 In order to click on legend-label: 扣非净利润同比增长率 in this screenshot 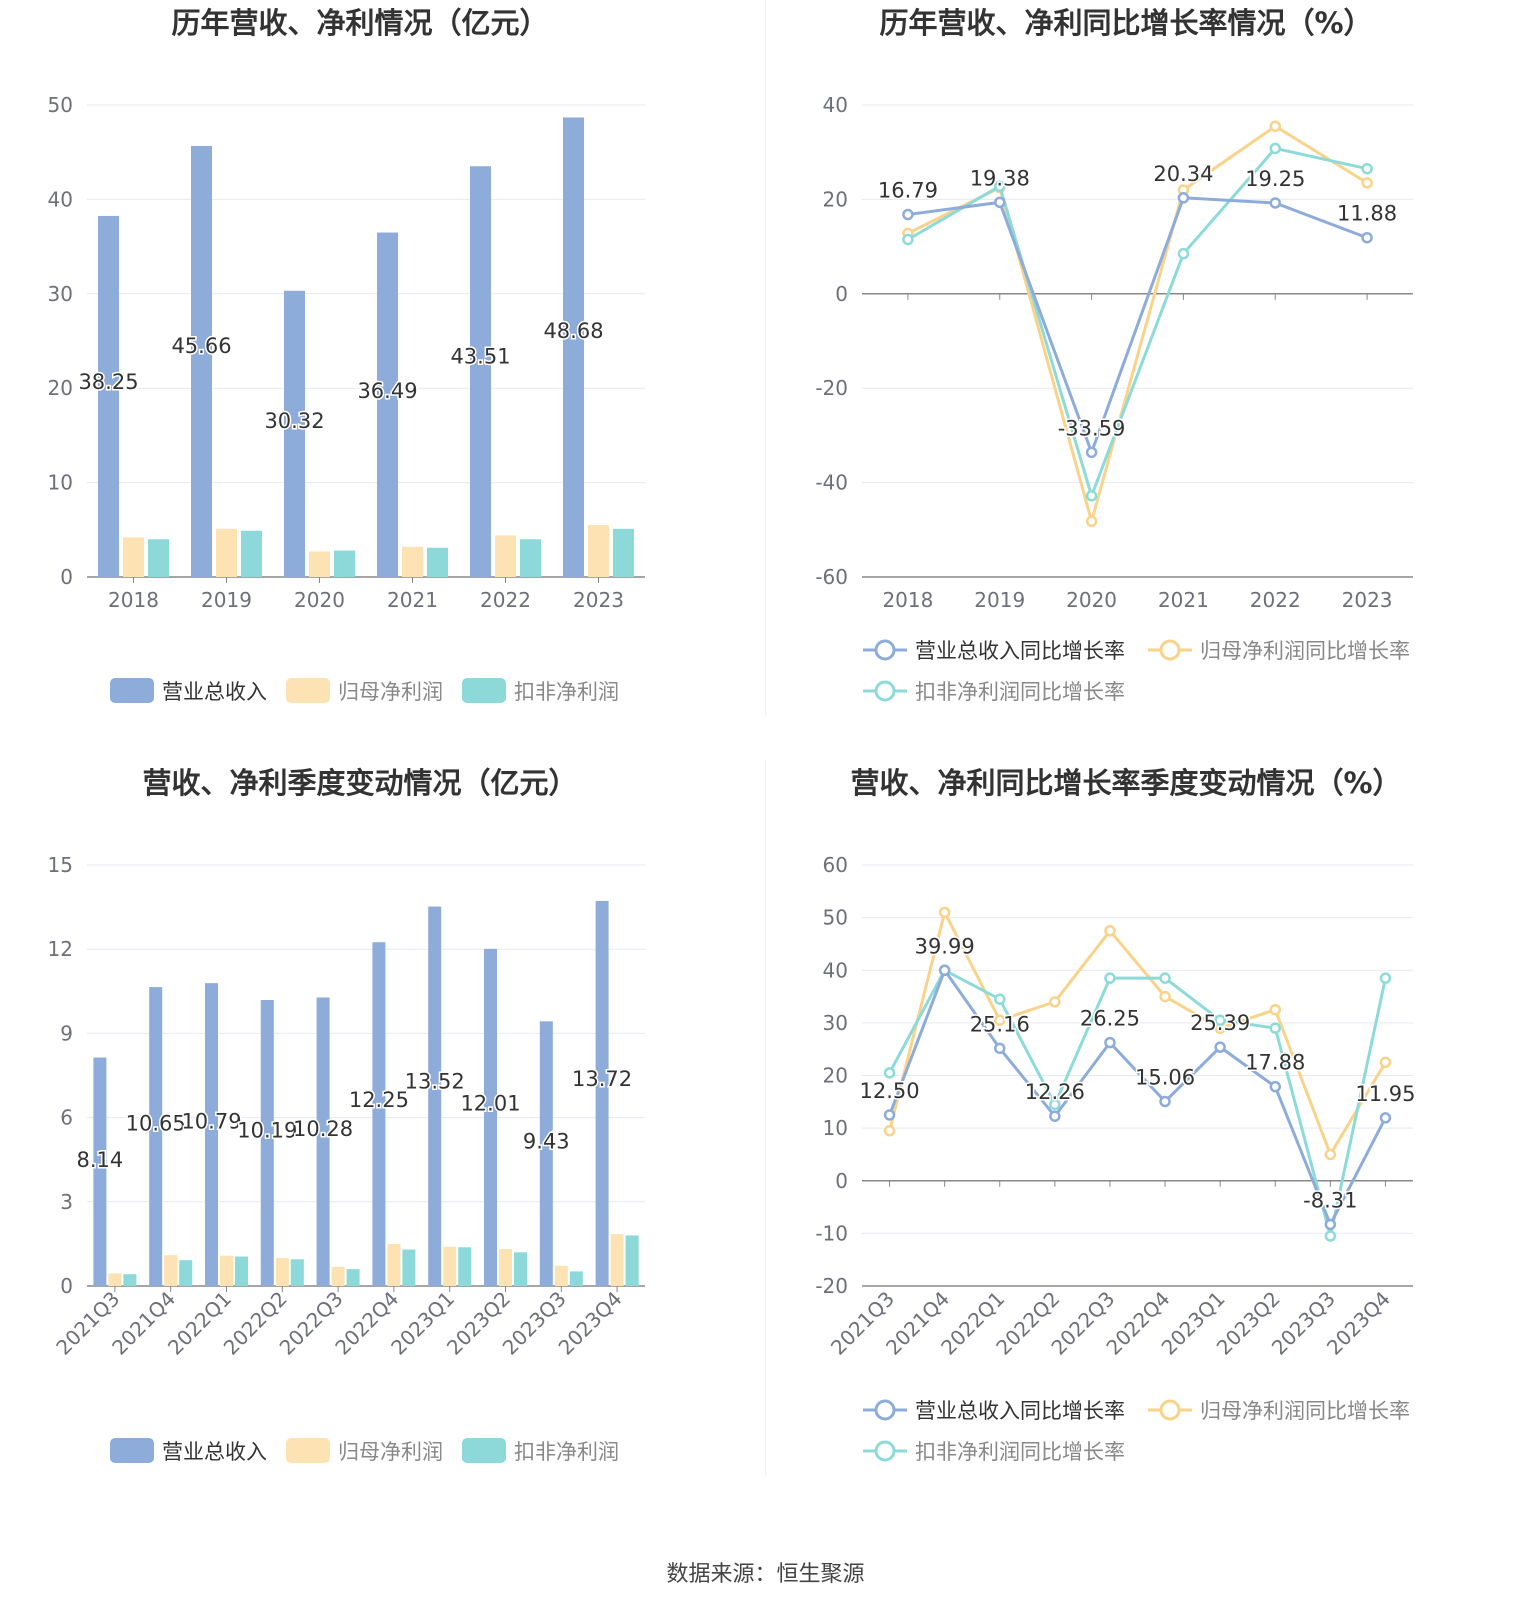, I will do `click(1020, 692)`.